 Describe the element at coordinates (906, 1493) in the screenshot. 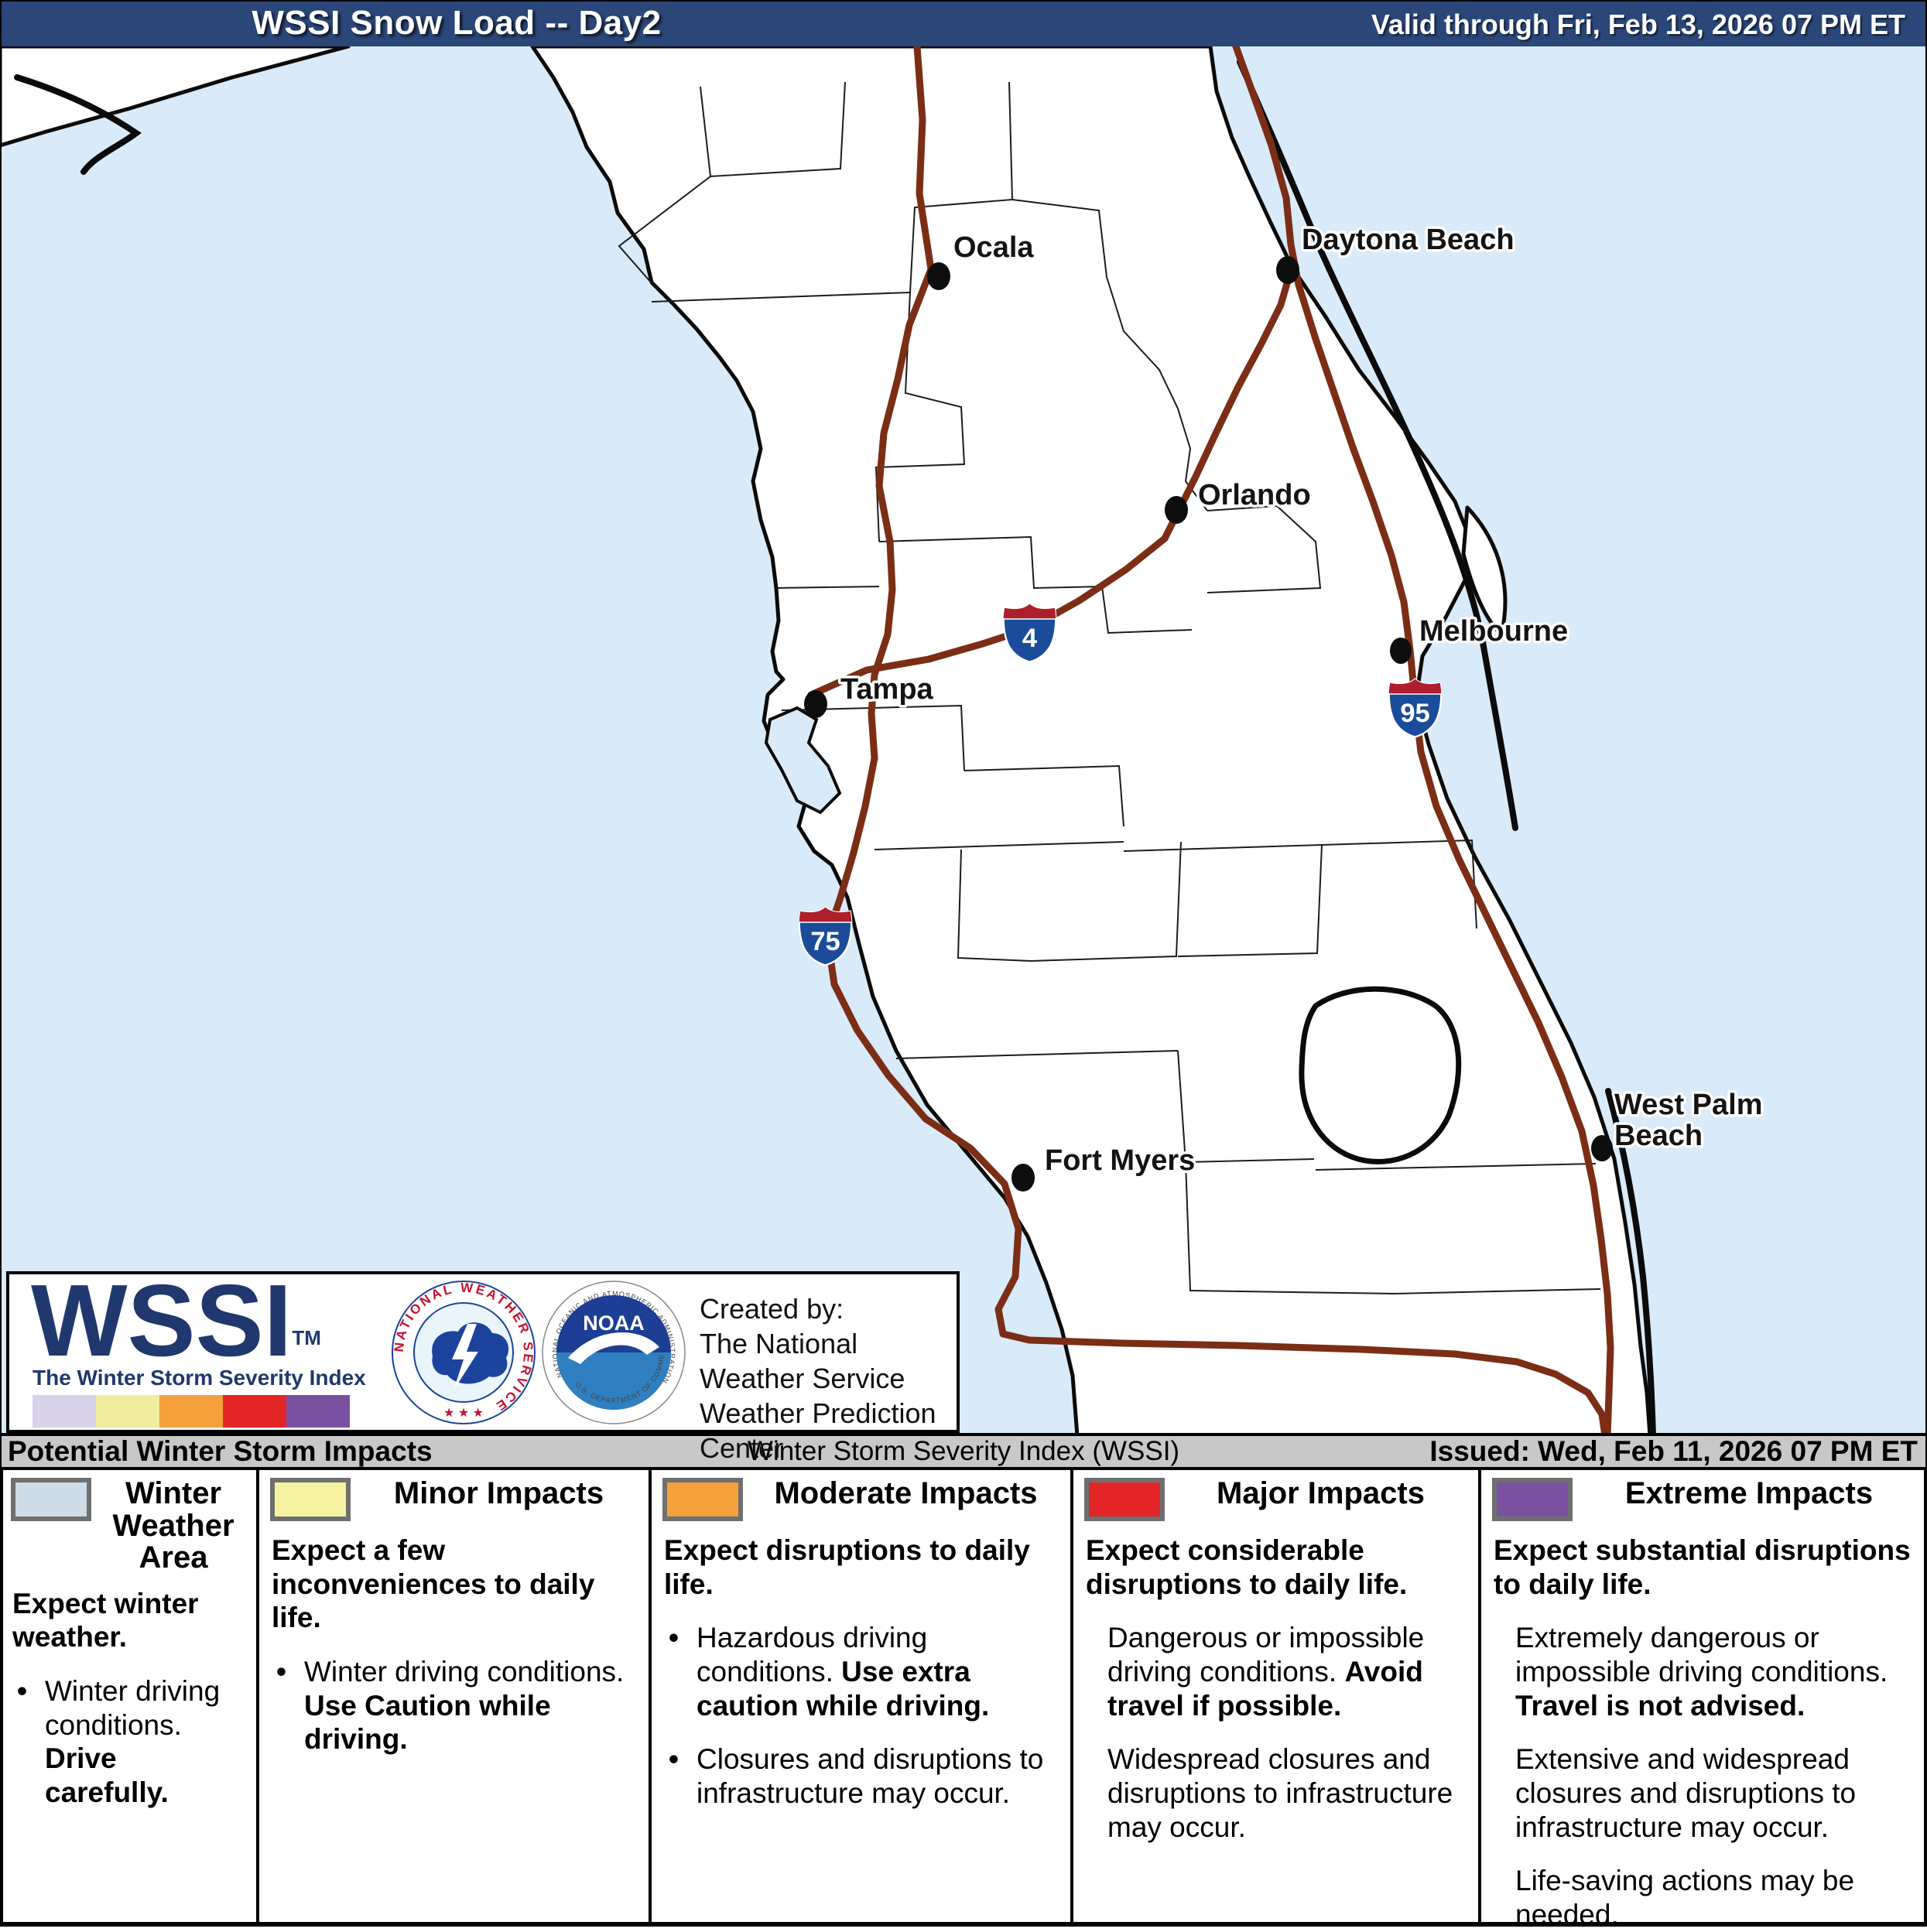

I see `legend-title: Moderate Impacts` at that location.